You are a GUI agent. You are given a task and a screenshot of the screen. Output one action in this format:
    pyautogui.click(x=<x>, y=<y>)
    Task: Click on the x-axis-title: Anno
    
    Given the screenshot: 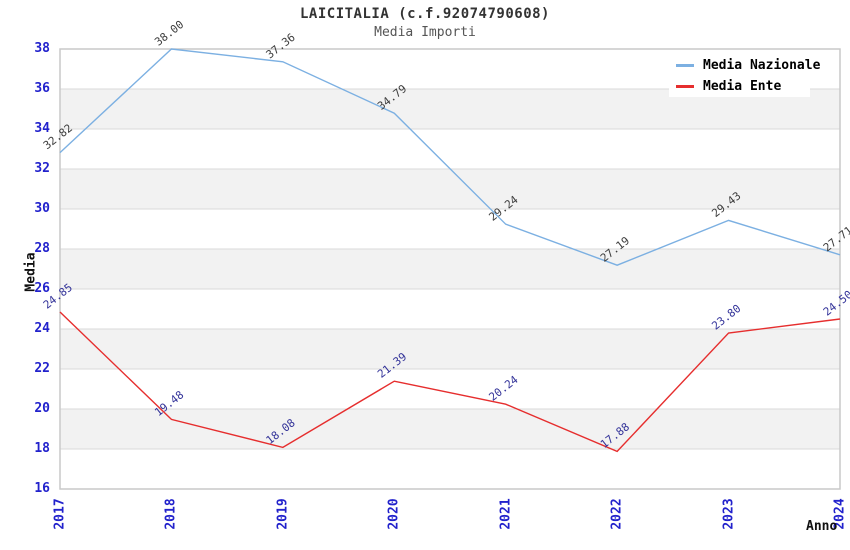 What is the action you would take?
    pyautogui.click(x=822, y=526)
    